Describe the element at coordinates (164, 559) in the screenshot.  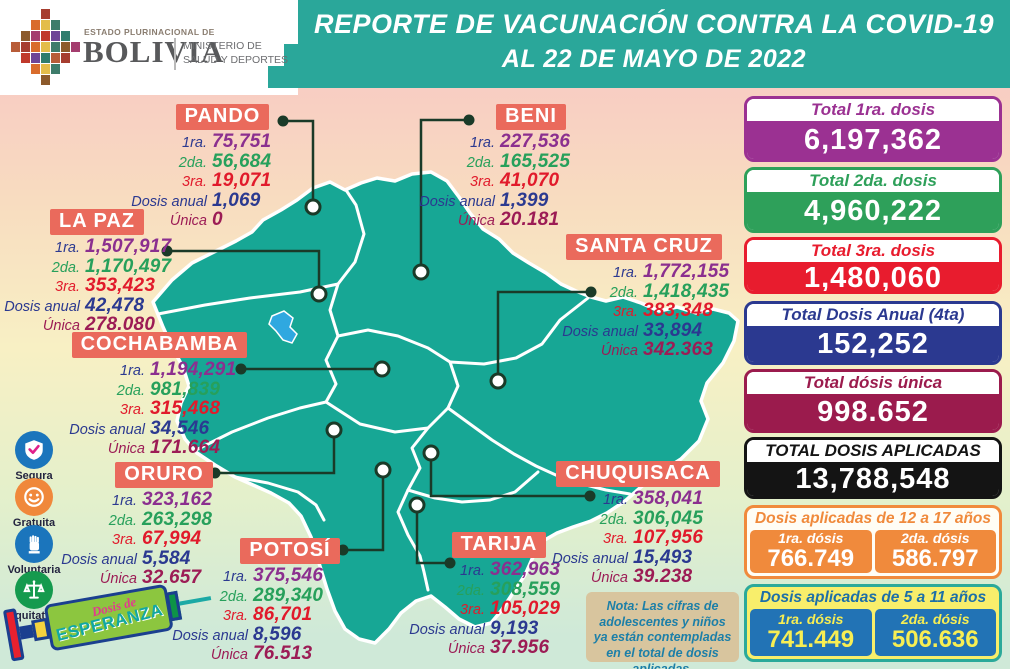
I see `dose-row: Dosis anual 5,584` at that location.